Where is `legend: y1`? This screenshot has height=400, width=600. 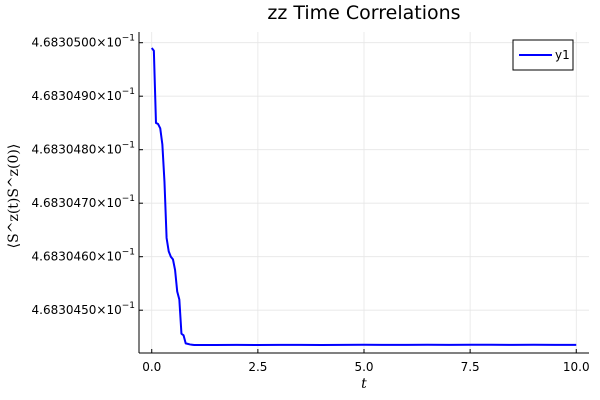
legend: y1 is located at coordinates (543, 55).